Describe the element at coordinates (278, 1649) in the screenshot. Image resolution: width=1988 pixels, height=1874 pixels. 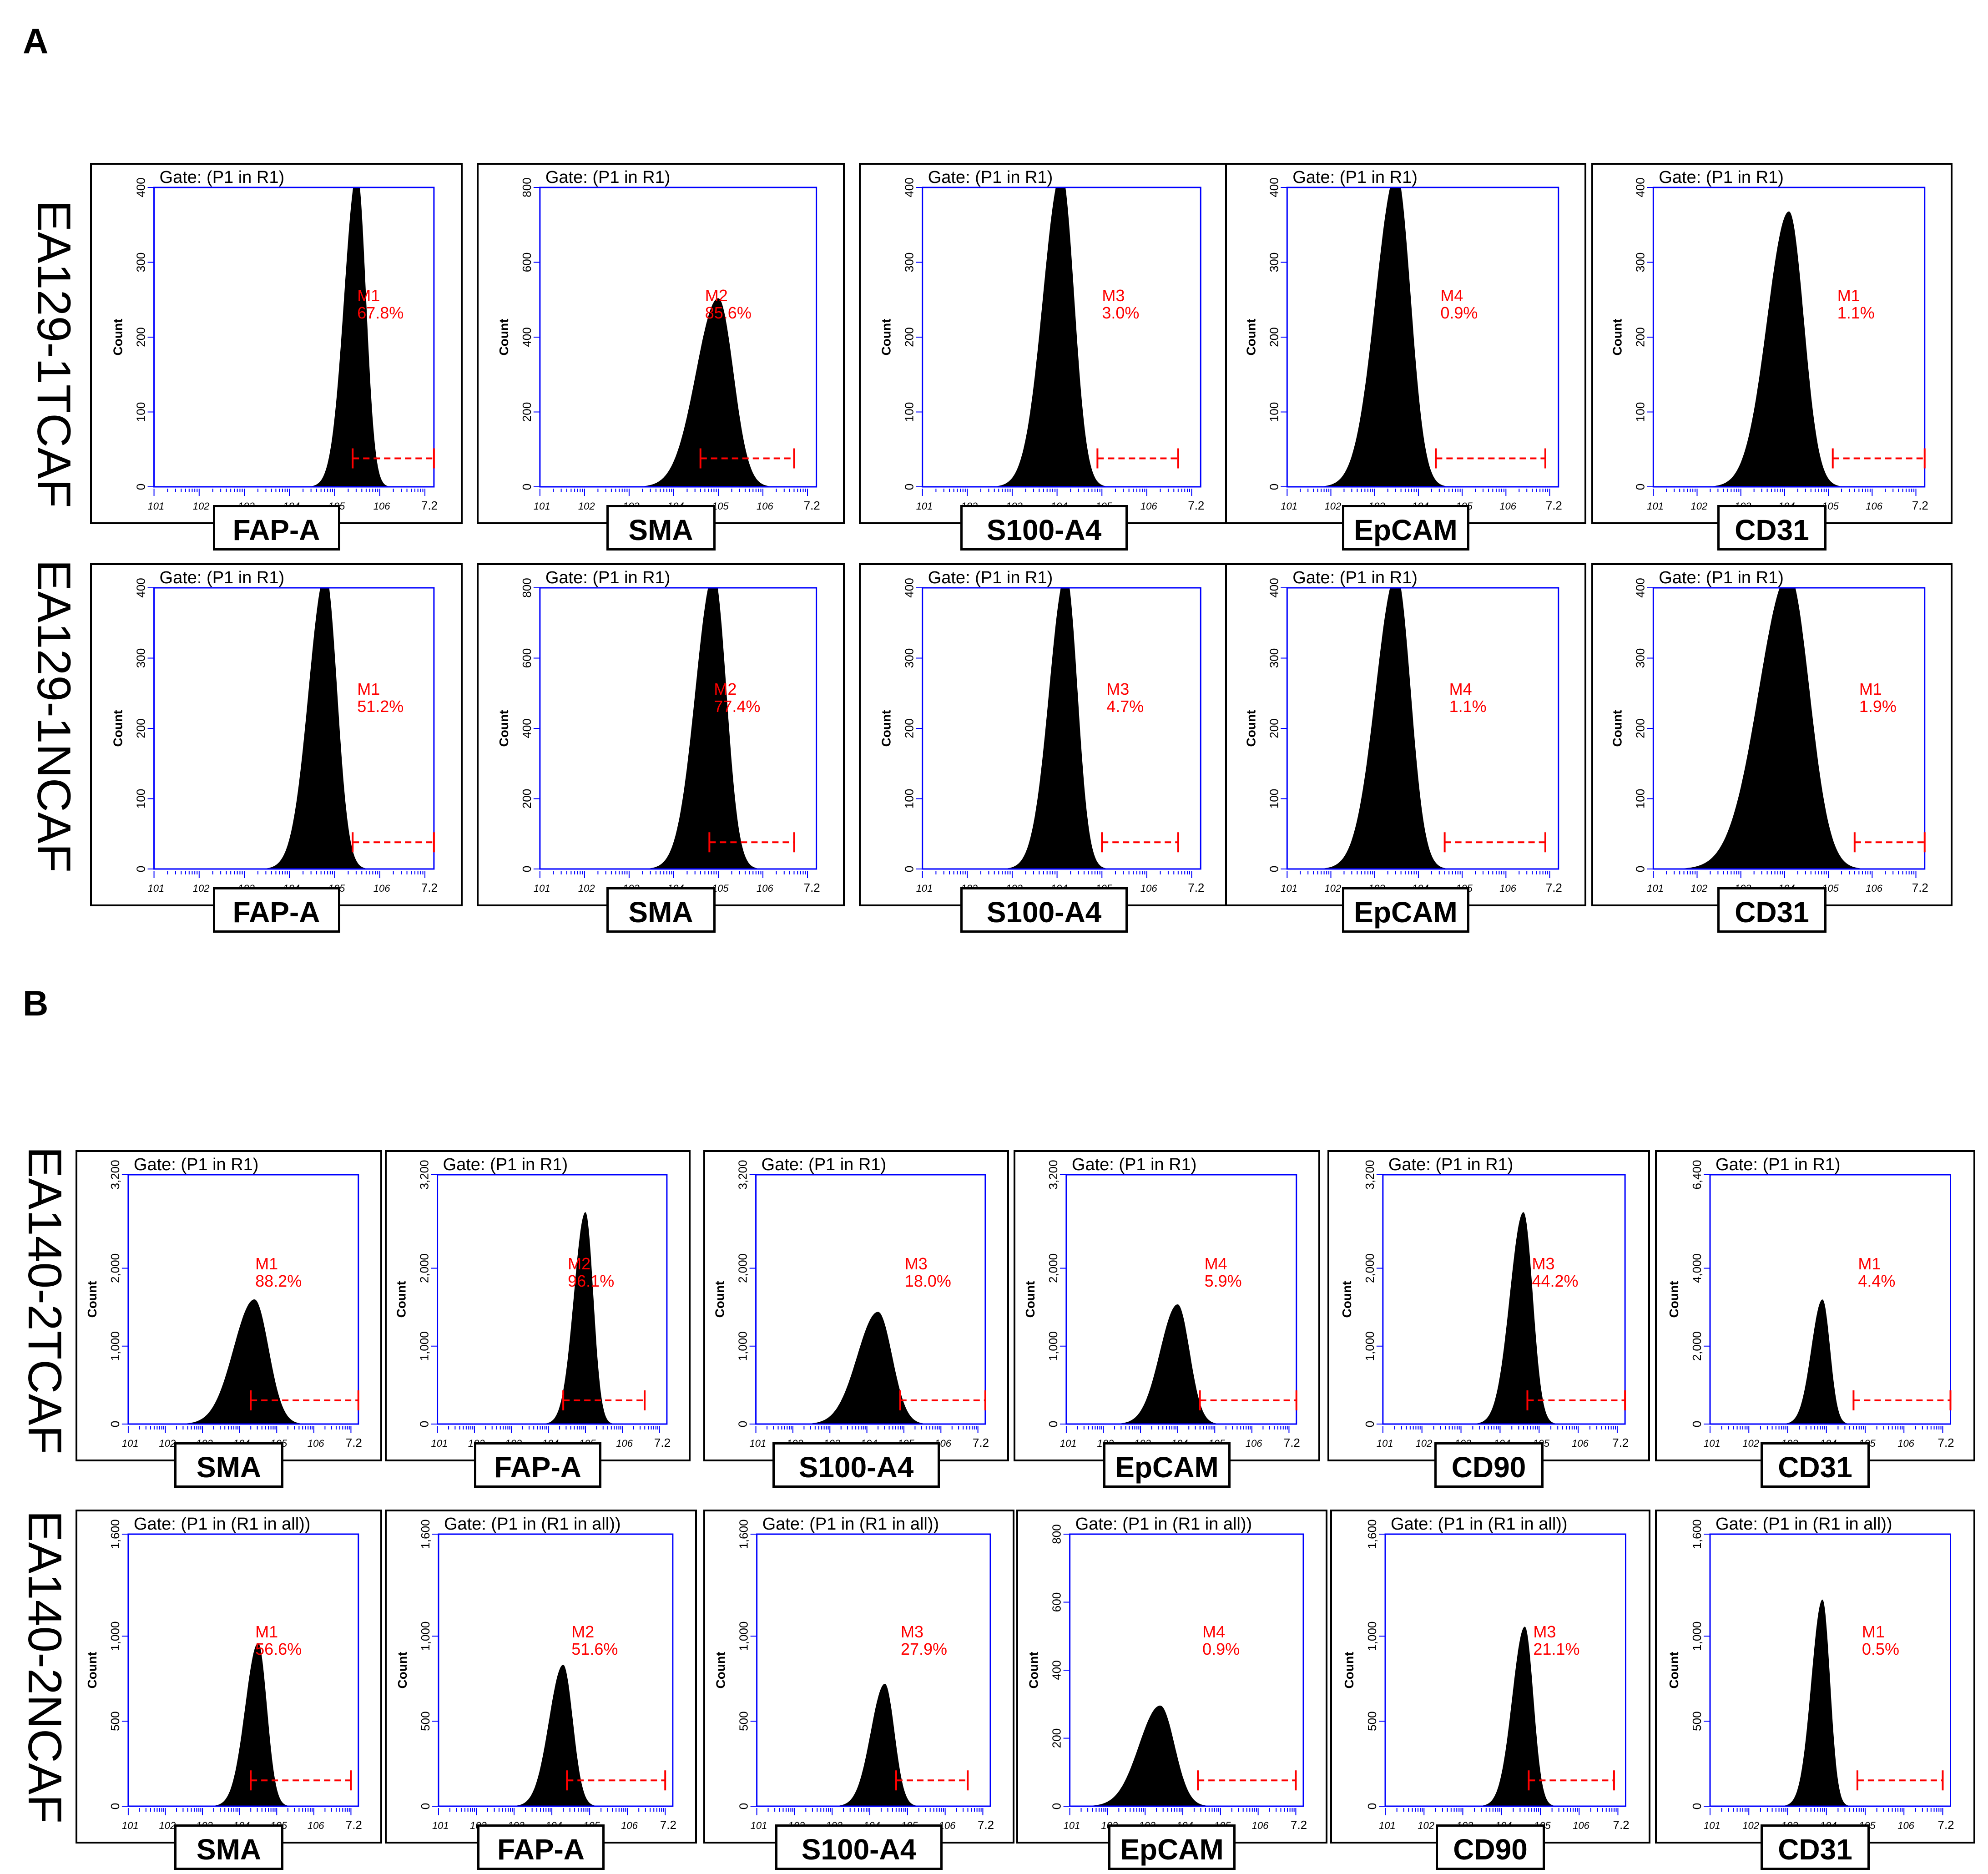
I see `gate-percent: 56.6%` at that location.